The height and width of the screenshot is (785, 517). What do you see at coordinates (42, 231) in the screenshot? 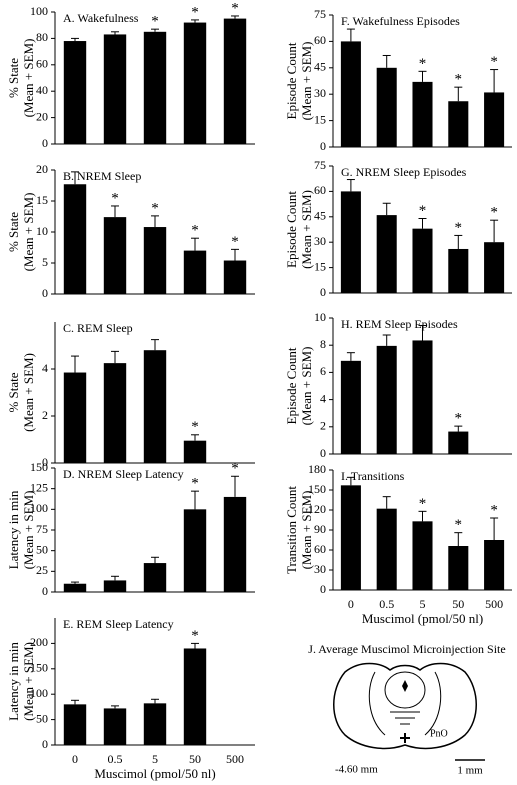
I see `y-tick-label: 10` at bounding box center [42, 231].